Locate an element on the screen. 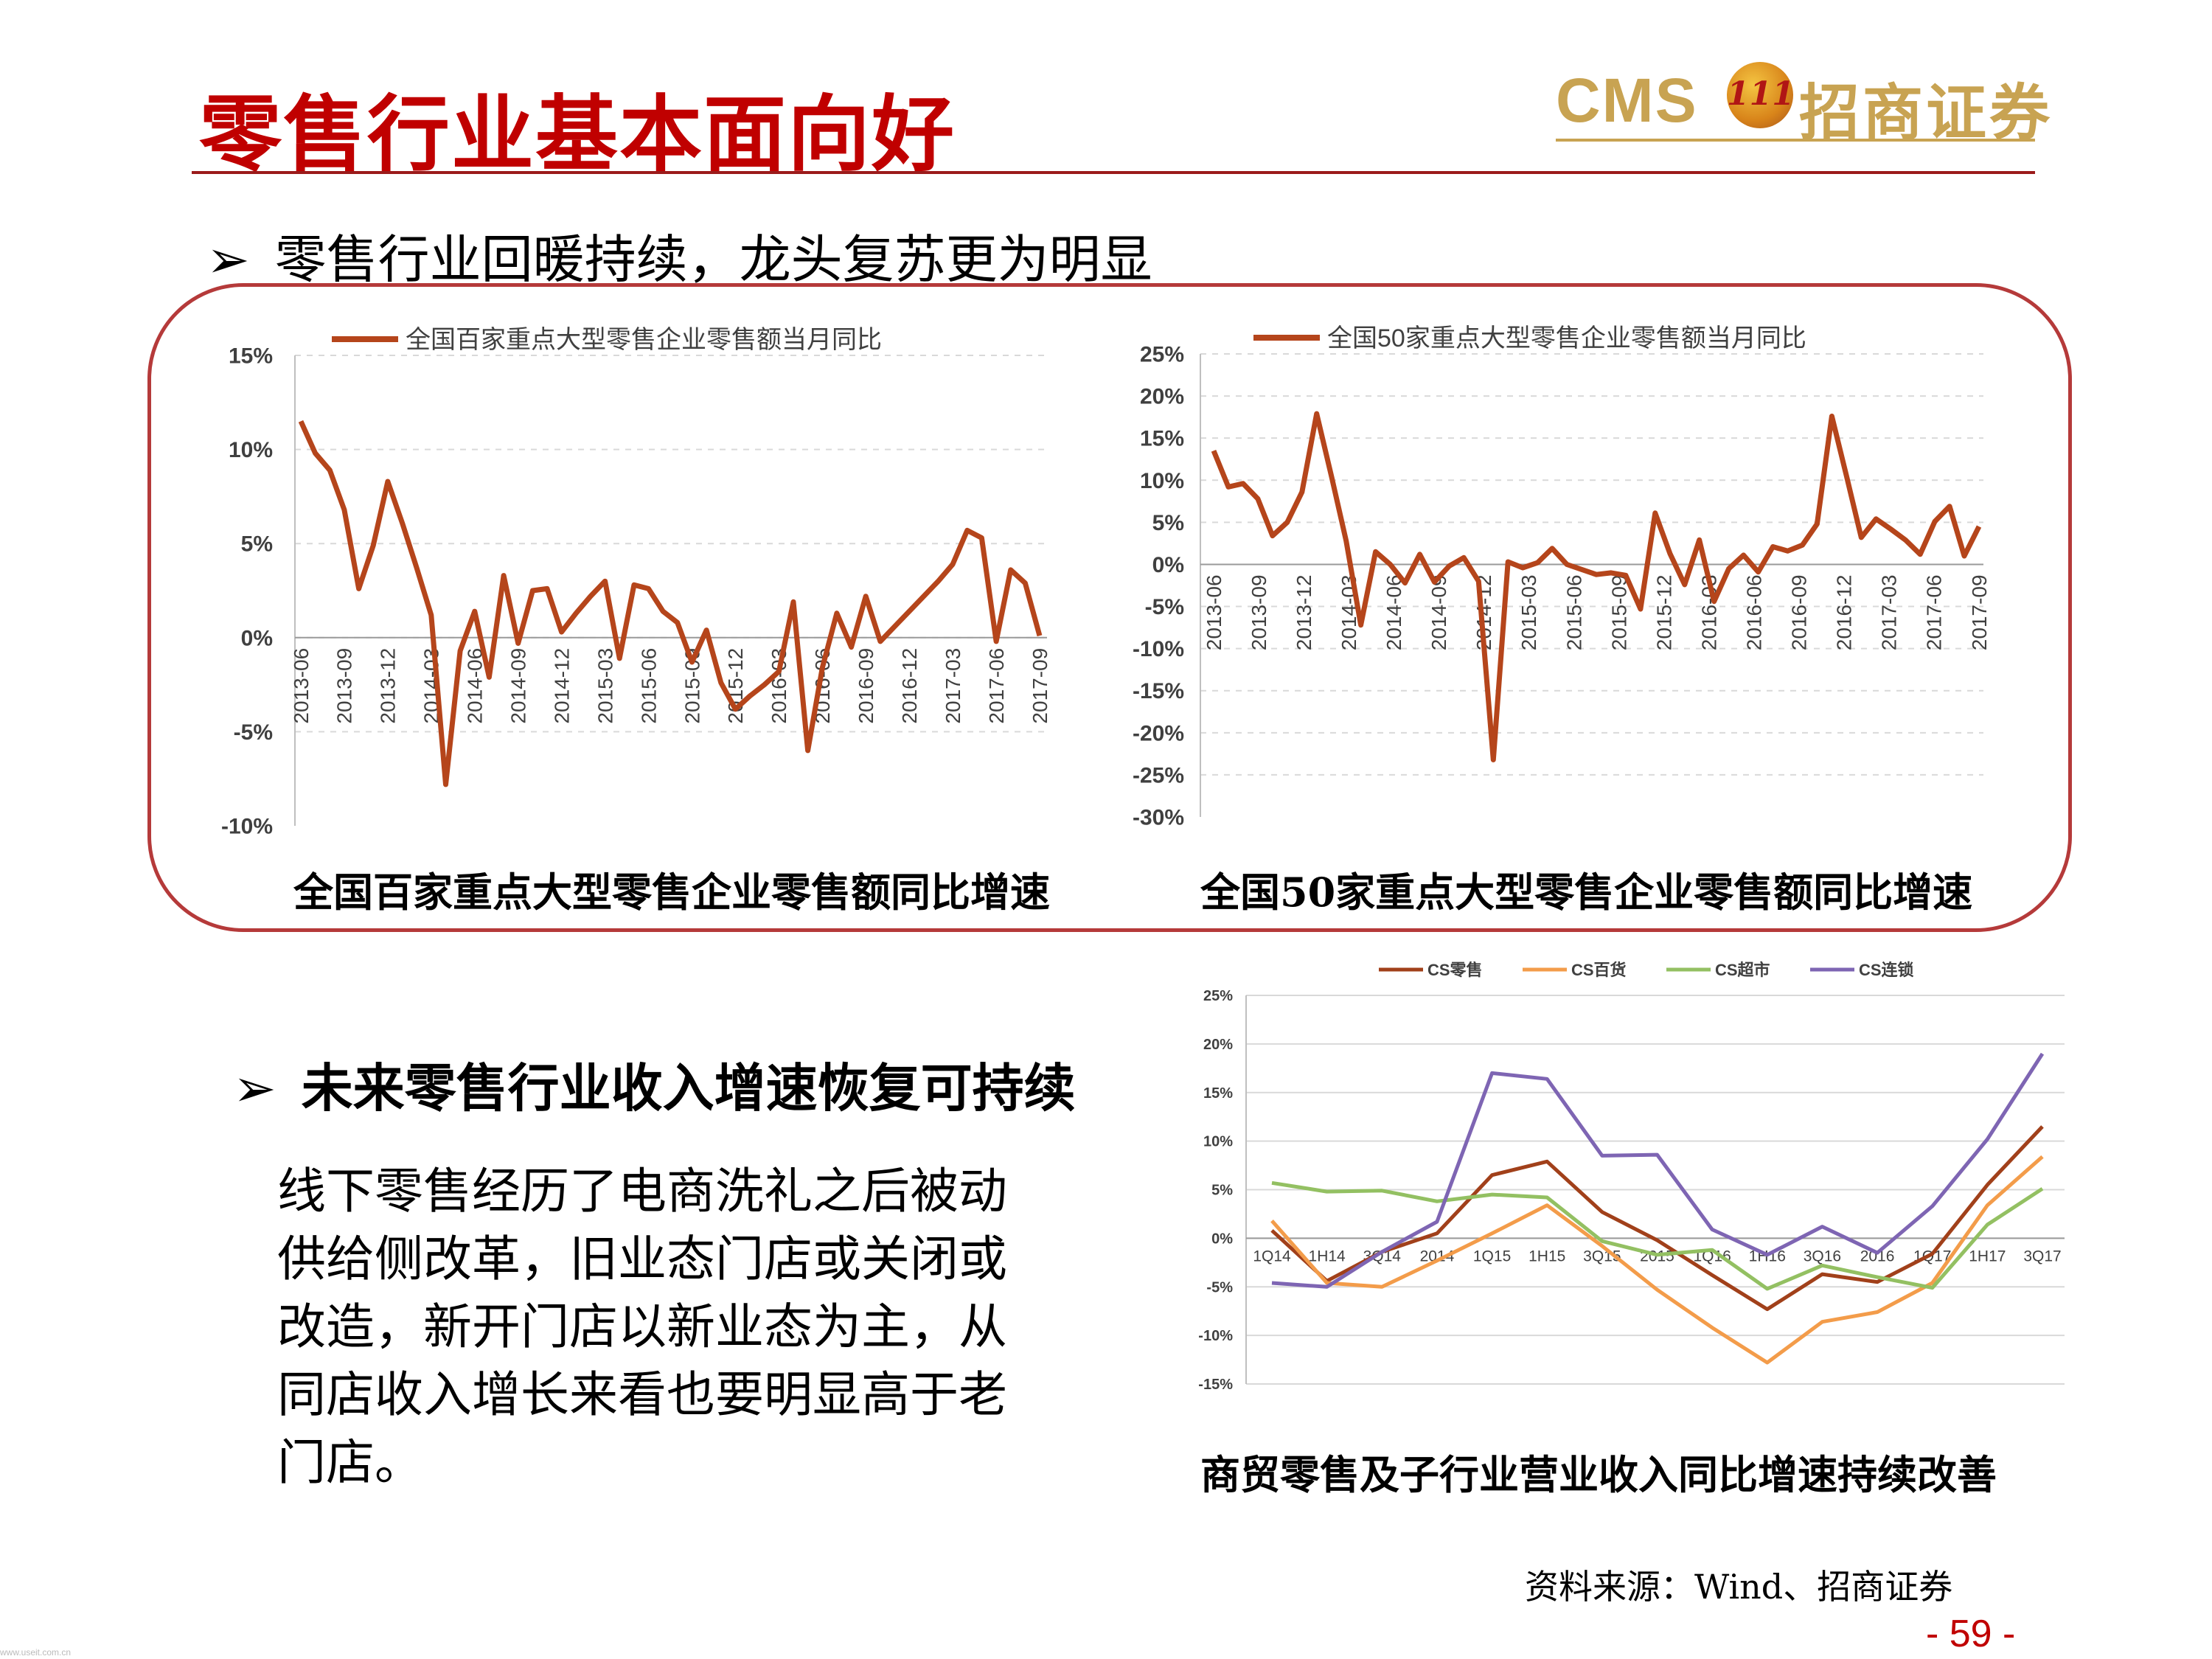  source-note: 资料来源：Wind、招商证券 is located at coordinates (1739, 1587).